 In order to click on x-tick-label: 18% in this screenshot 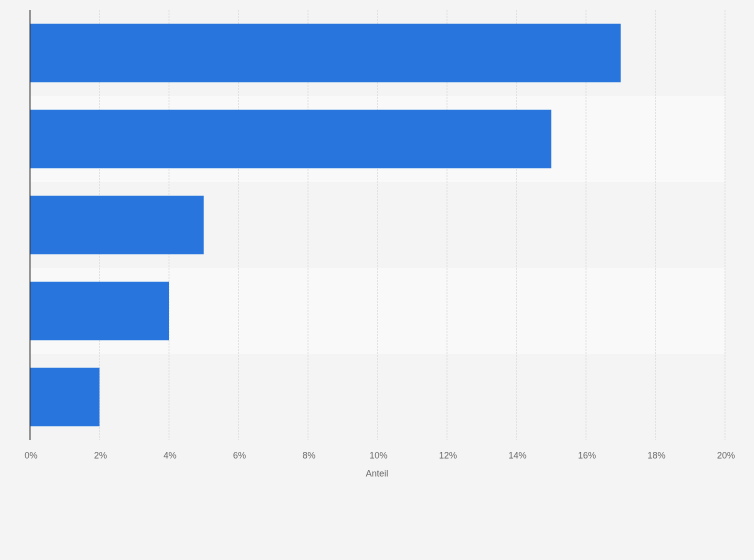, I will do `click(656, 455)`.